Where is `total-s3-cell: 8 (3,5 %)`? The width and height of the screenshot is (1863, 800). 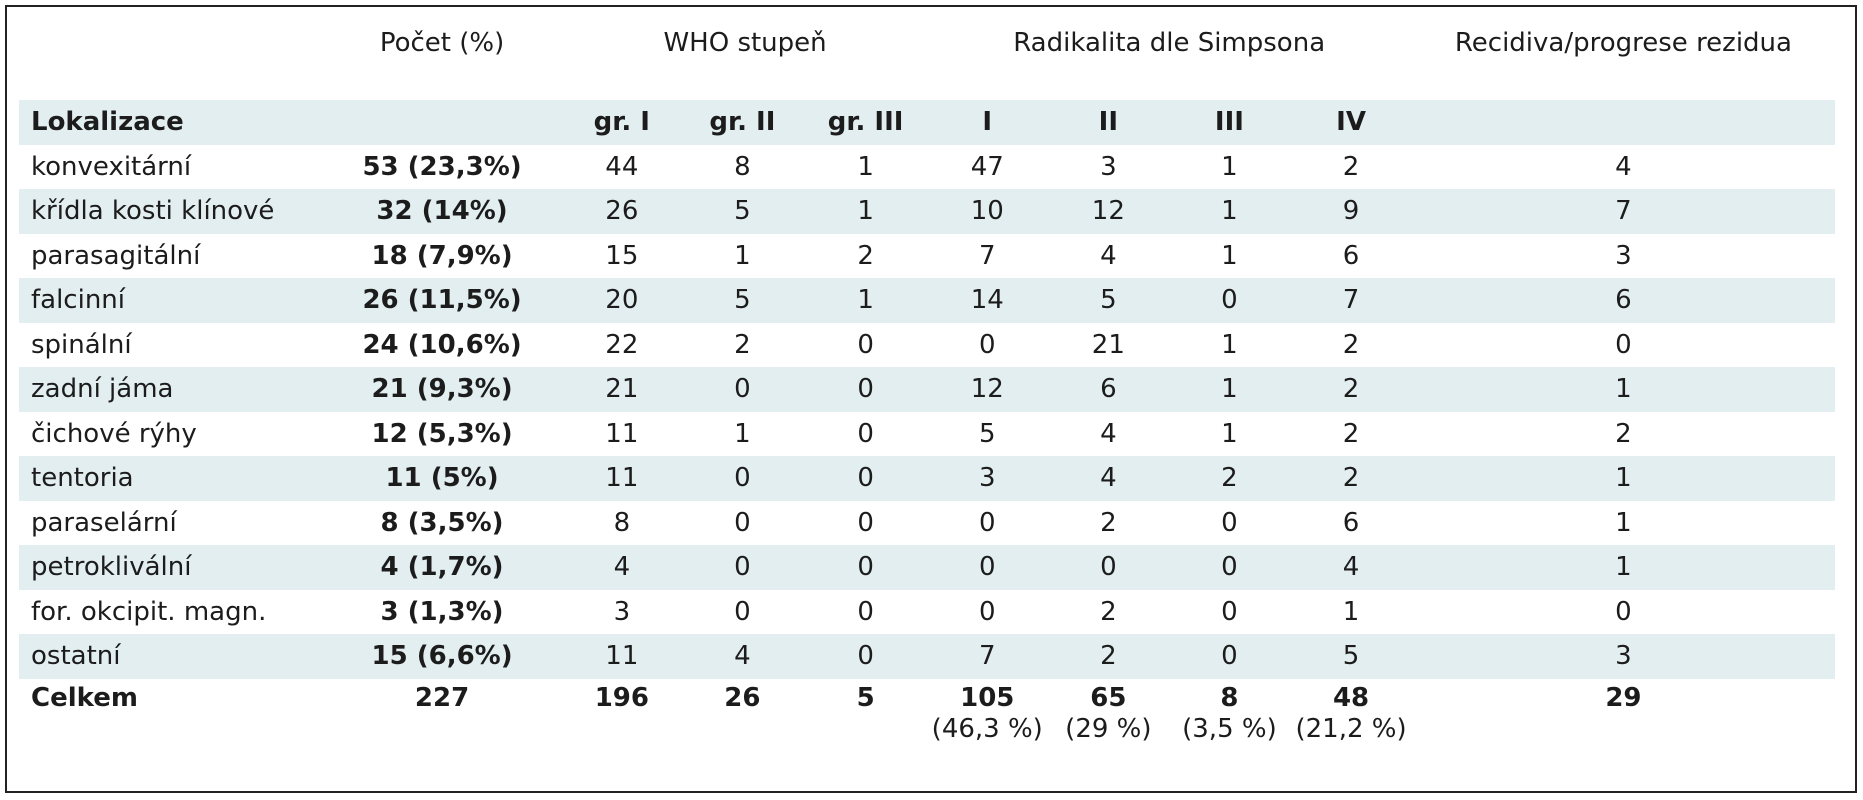
total-s3-cell: 8 (3,5 %) is located at coordinates (1230, 716).